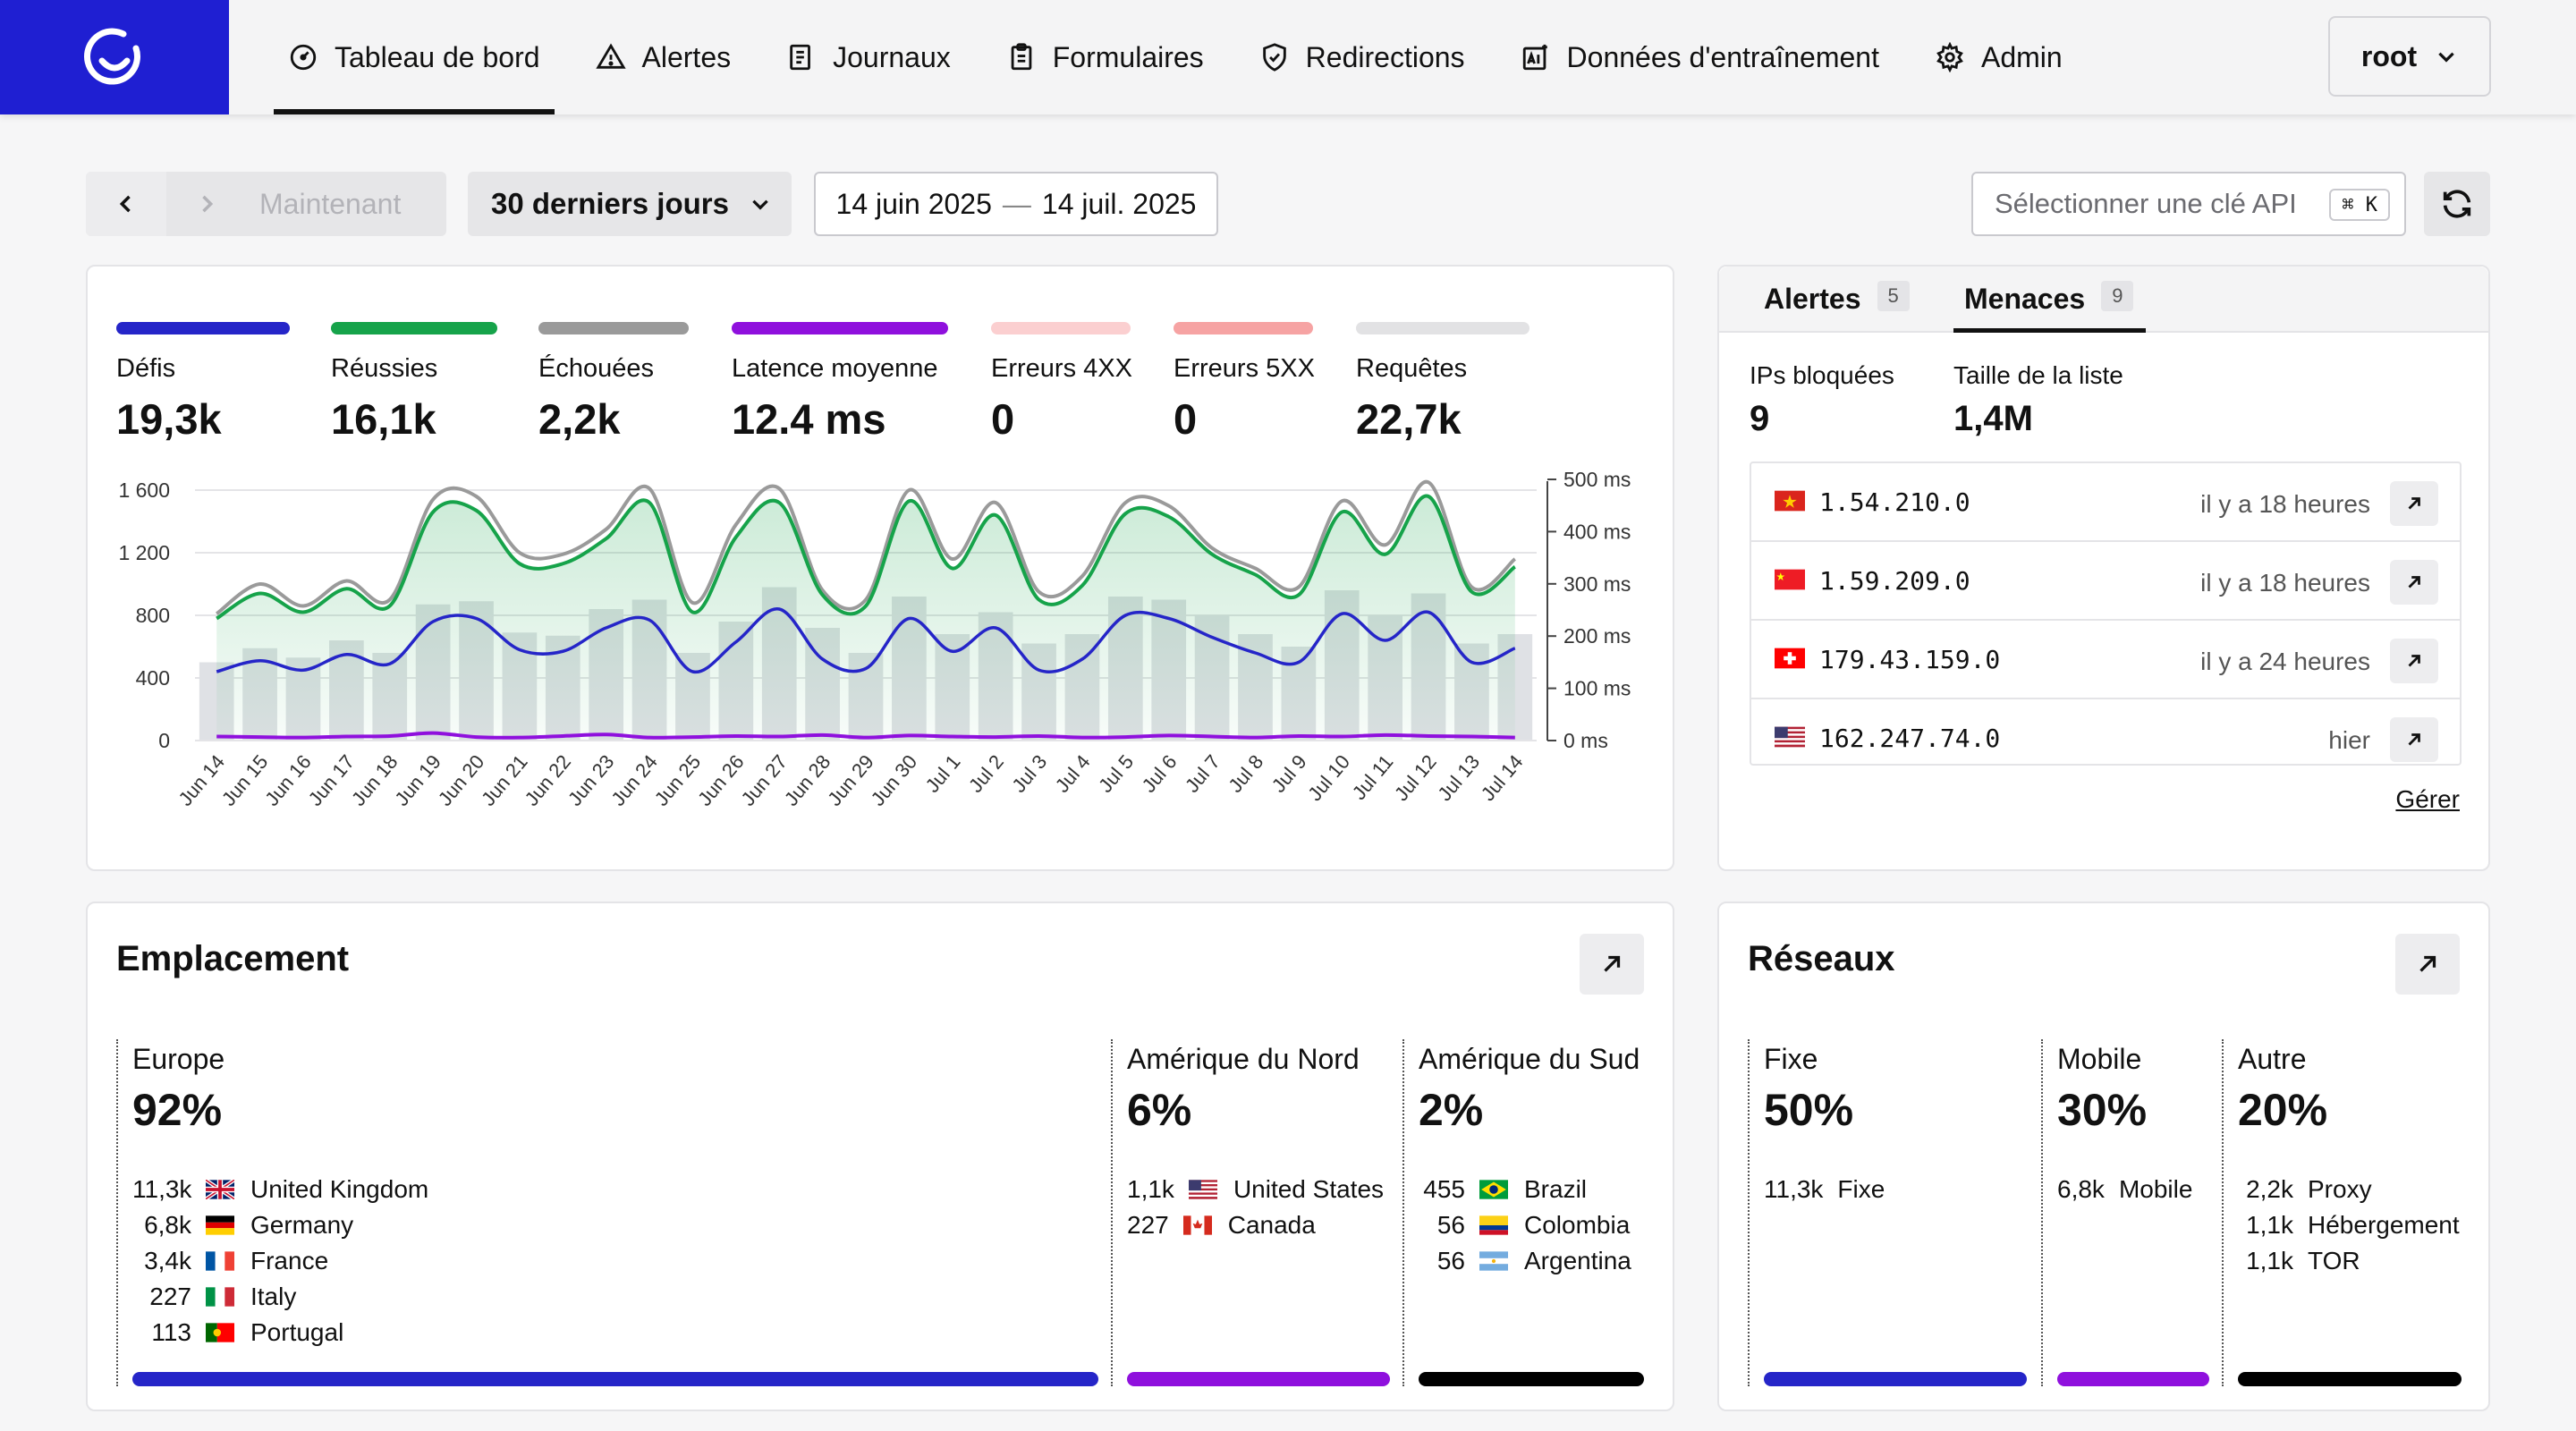 The height and width of the screenshot is (1431, 2576). I want to click on x-tick-label: Jun 28, so click(807, 780).